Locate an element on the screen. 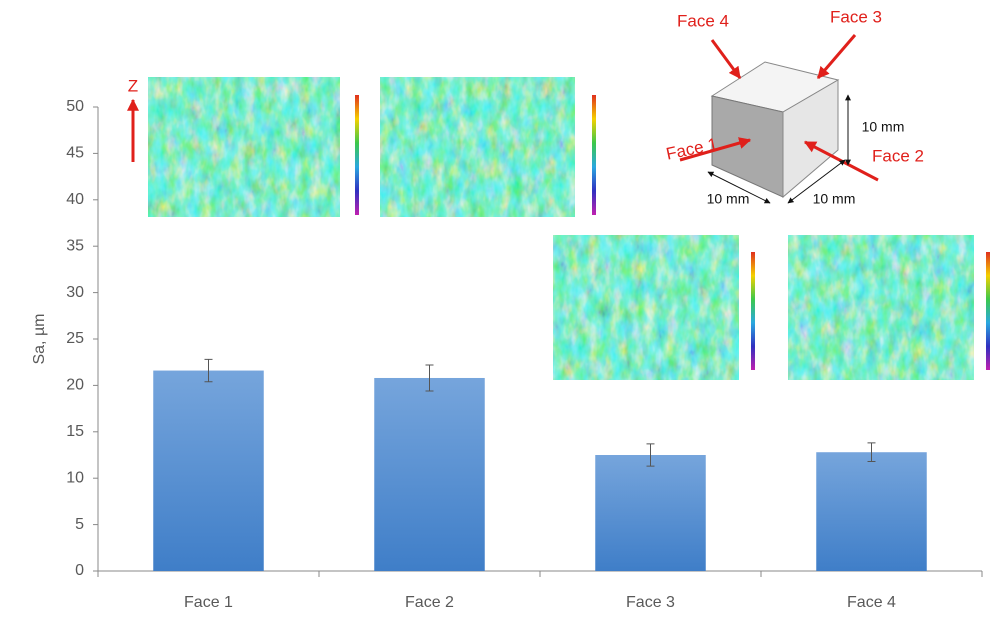 This screenshot has height=617, width=1003. z-label: Z is located at coordinates (133, 85).